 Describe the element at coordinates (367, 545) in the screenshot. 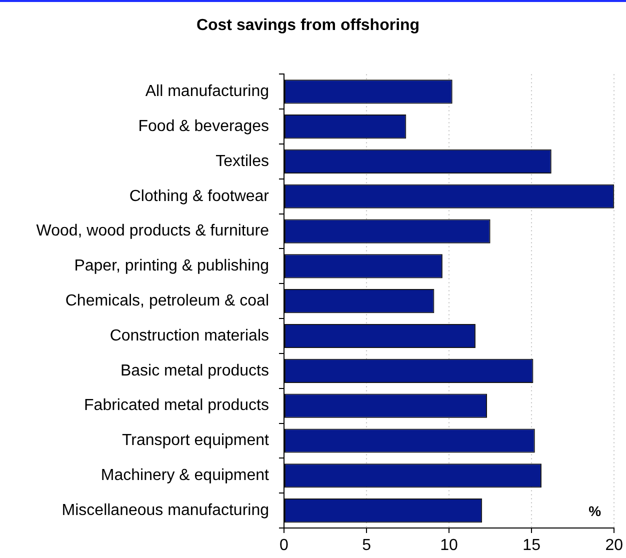

I see `x-tick-label: 5` at that location.